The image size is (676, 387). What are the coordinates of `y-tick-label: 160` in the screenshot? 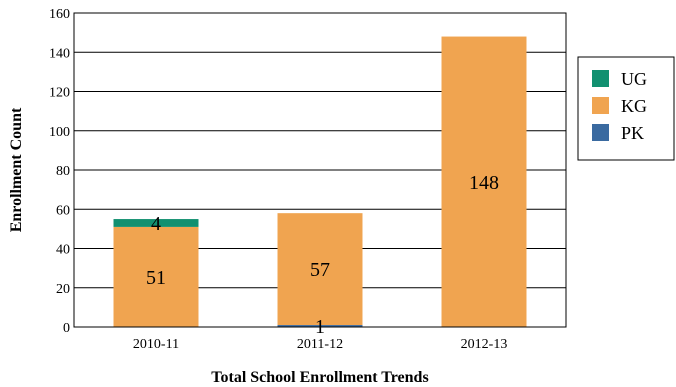 It's located at (59, 14).